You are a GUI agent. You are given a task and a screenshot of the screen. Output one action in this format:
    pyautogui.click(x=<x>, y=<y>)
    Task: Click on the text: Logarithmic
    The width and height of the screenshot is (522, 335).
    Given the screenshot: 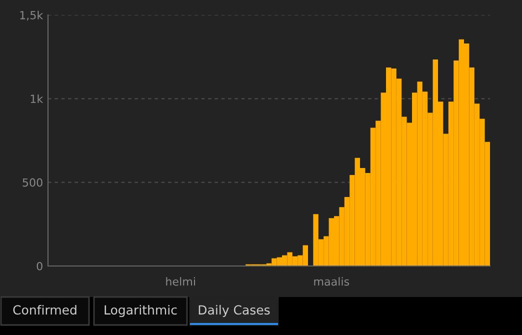 What is the action you would take?
    pyautogui.click(x=140, y=311)
    